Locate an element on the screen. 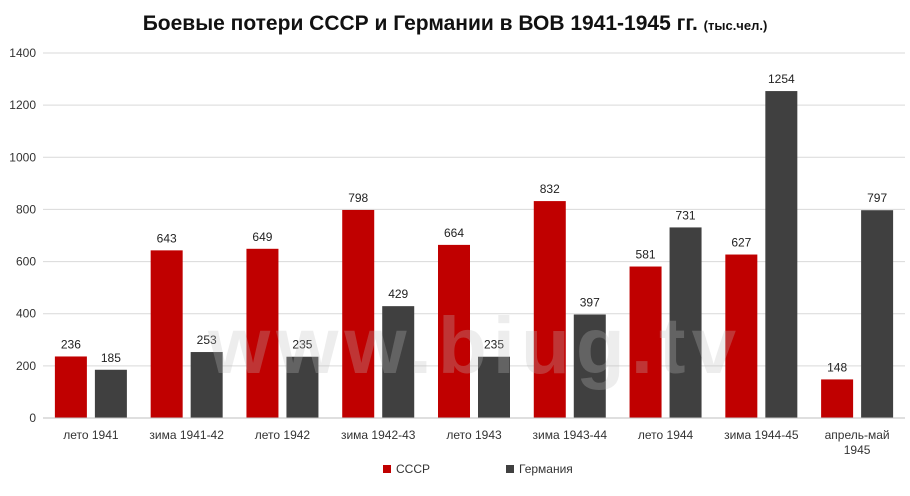 The height and width of the screenshot is (496, 910). y-tick-label: 600 is located at coordinates (26, 262).